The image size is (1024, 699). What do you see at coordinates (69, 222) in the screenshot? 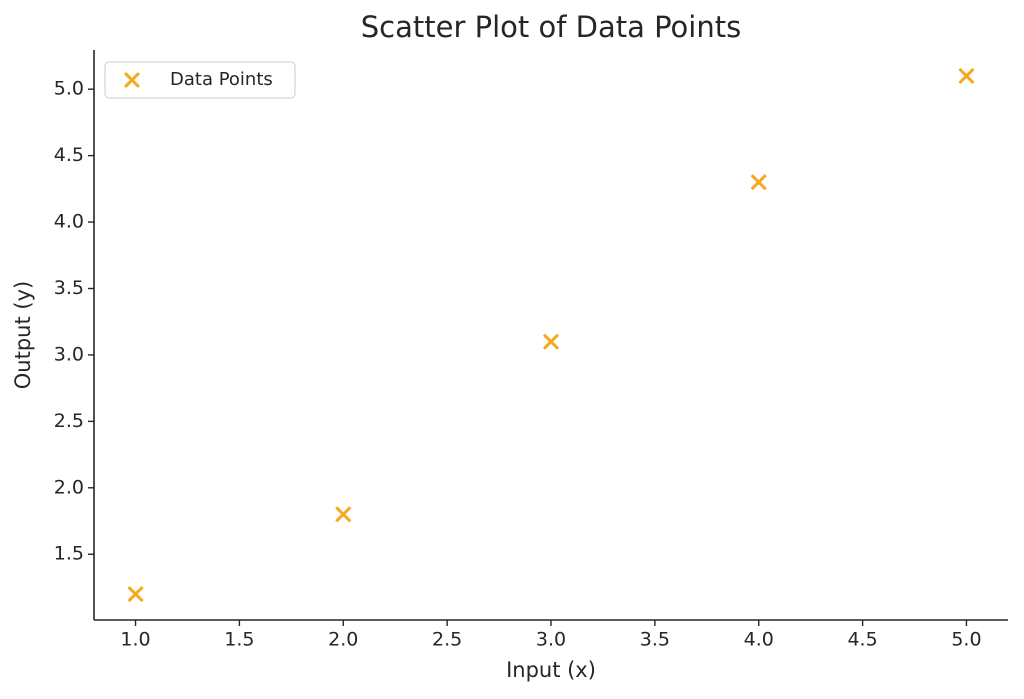
I see `y-tick-label: 4.0` at bounding box center [69, 222].